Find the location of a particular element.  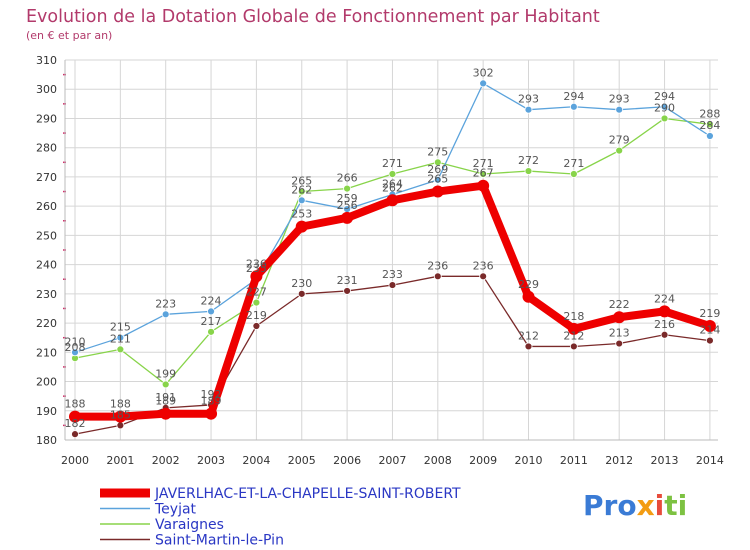

y-tick-label: 190 is located at coordinates (46, 411).